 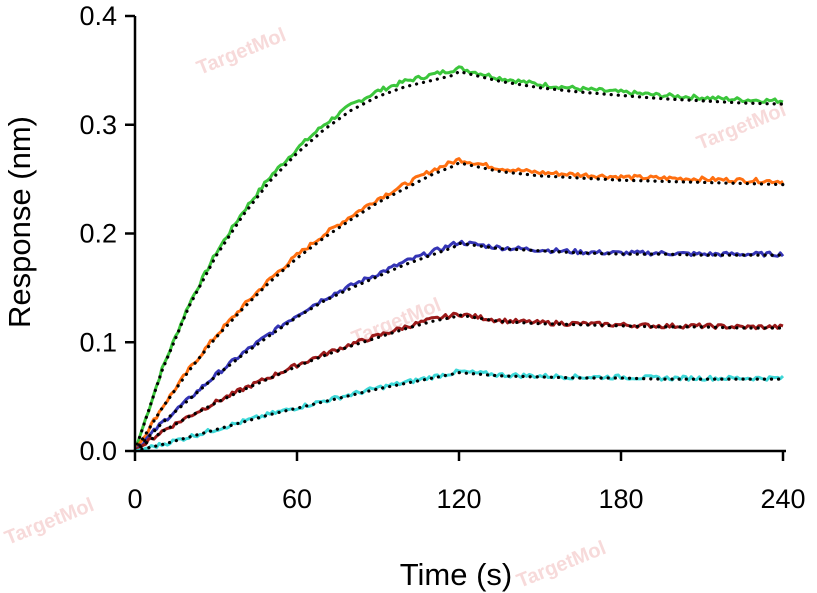 I want to click on y-axis-ticks: 0.0 0.1 0.2 0.3 0.4, so click(x=107, y=233).